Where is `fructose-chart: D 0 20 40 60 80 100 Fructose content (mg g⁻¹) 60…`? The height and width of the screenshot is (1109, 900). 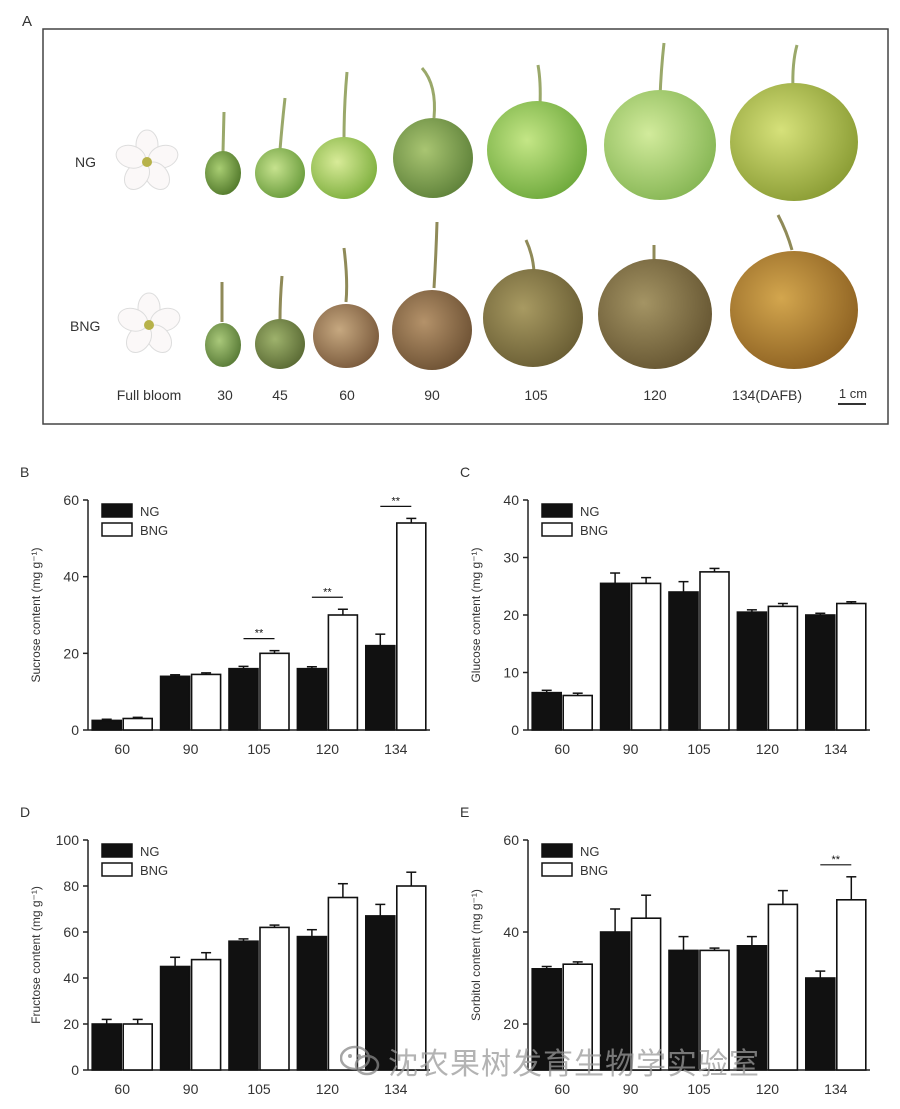
fructose-chart: D 0 20 40 60 80 100 Fructose content (mg g⁻¹) 60… is located at coordinates (225, 950).